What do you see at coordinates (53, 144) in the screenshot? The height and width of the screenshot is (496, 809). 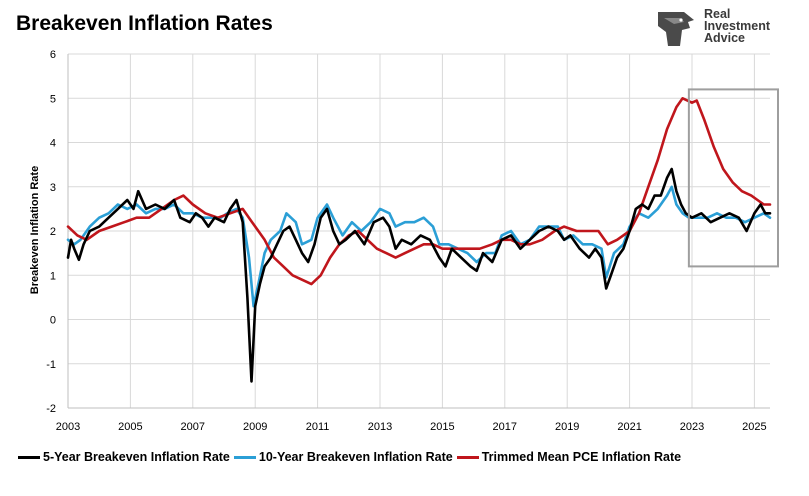 I see `y-tick-label: 4` at bounding box center [53, 144].